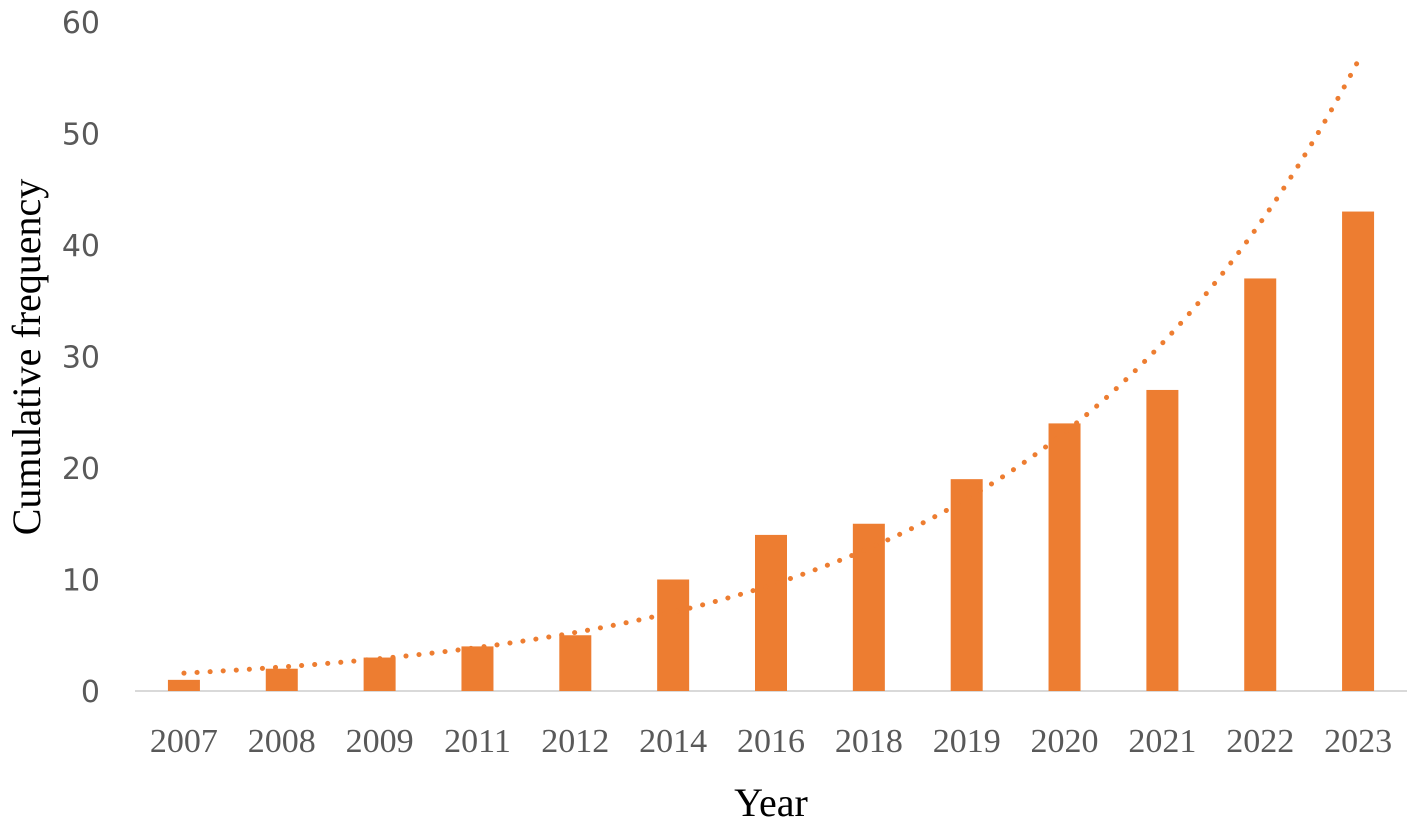 The height and width of the screenshot is (826, 1417). What do you see at coordinates (1260, 741) in the screenshot?
I see `x-tick-label: 2022` at bounding box center [1260, 741].